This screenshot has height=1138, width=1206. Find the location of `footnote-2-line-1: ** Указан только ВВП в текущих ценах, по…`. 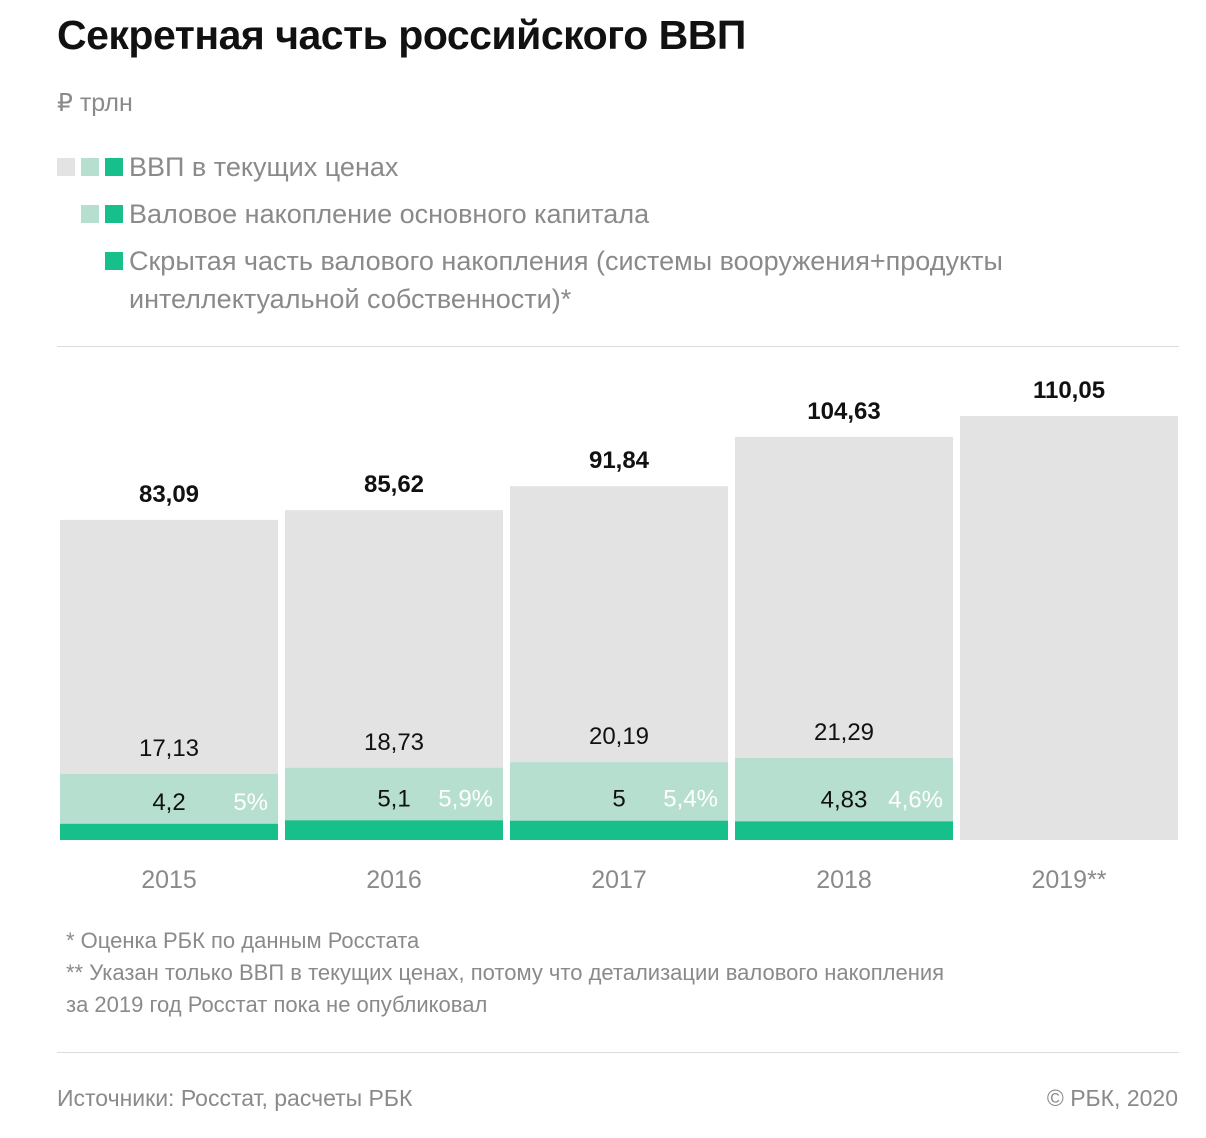

footnote-2-line-1: ** Указан только ВВП в текущих ценах, по… is located at coordinates (505, 972).